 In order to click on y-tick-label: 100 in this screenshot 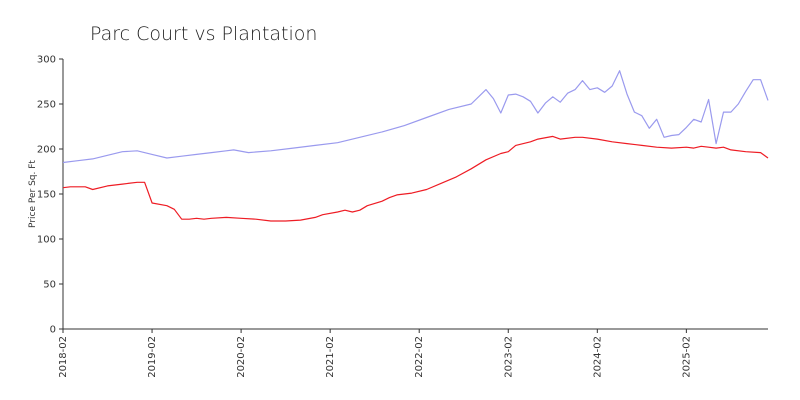, I will do `click(46, 240)`.